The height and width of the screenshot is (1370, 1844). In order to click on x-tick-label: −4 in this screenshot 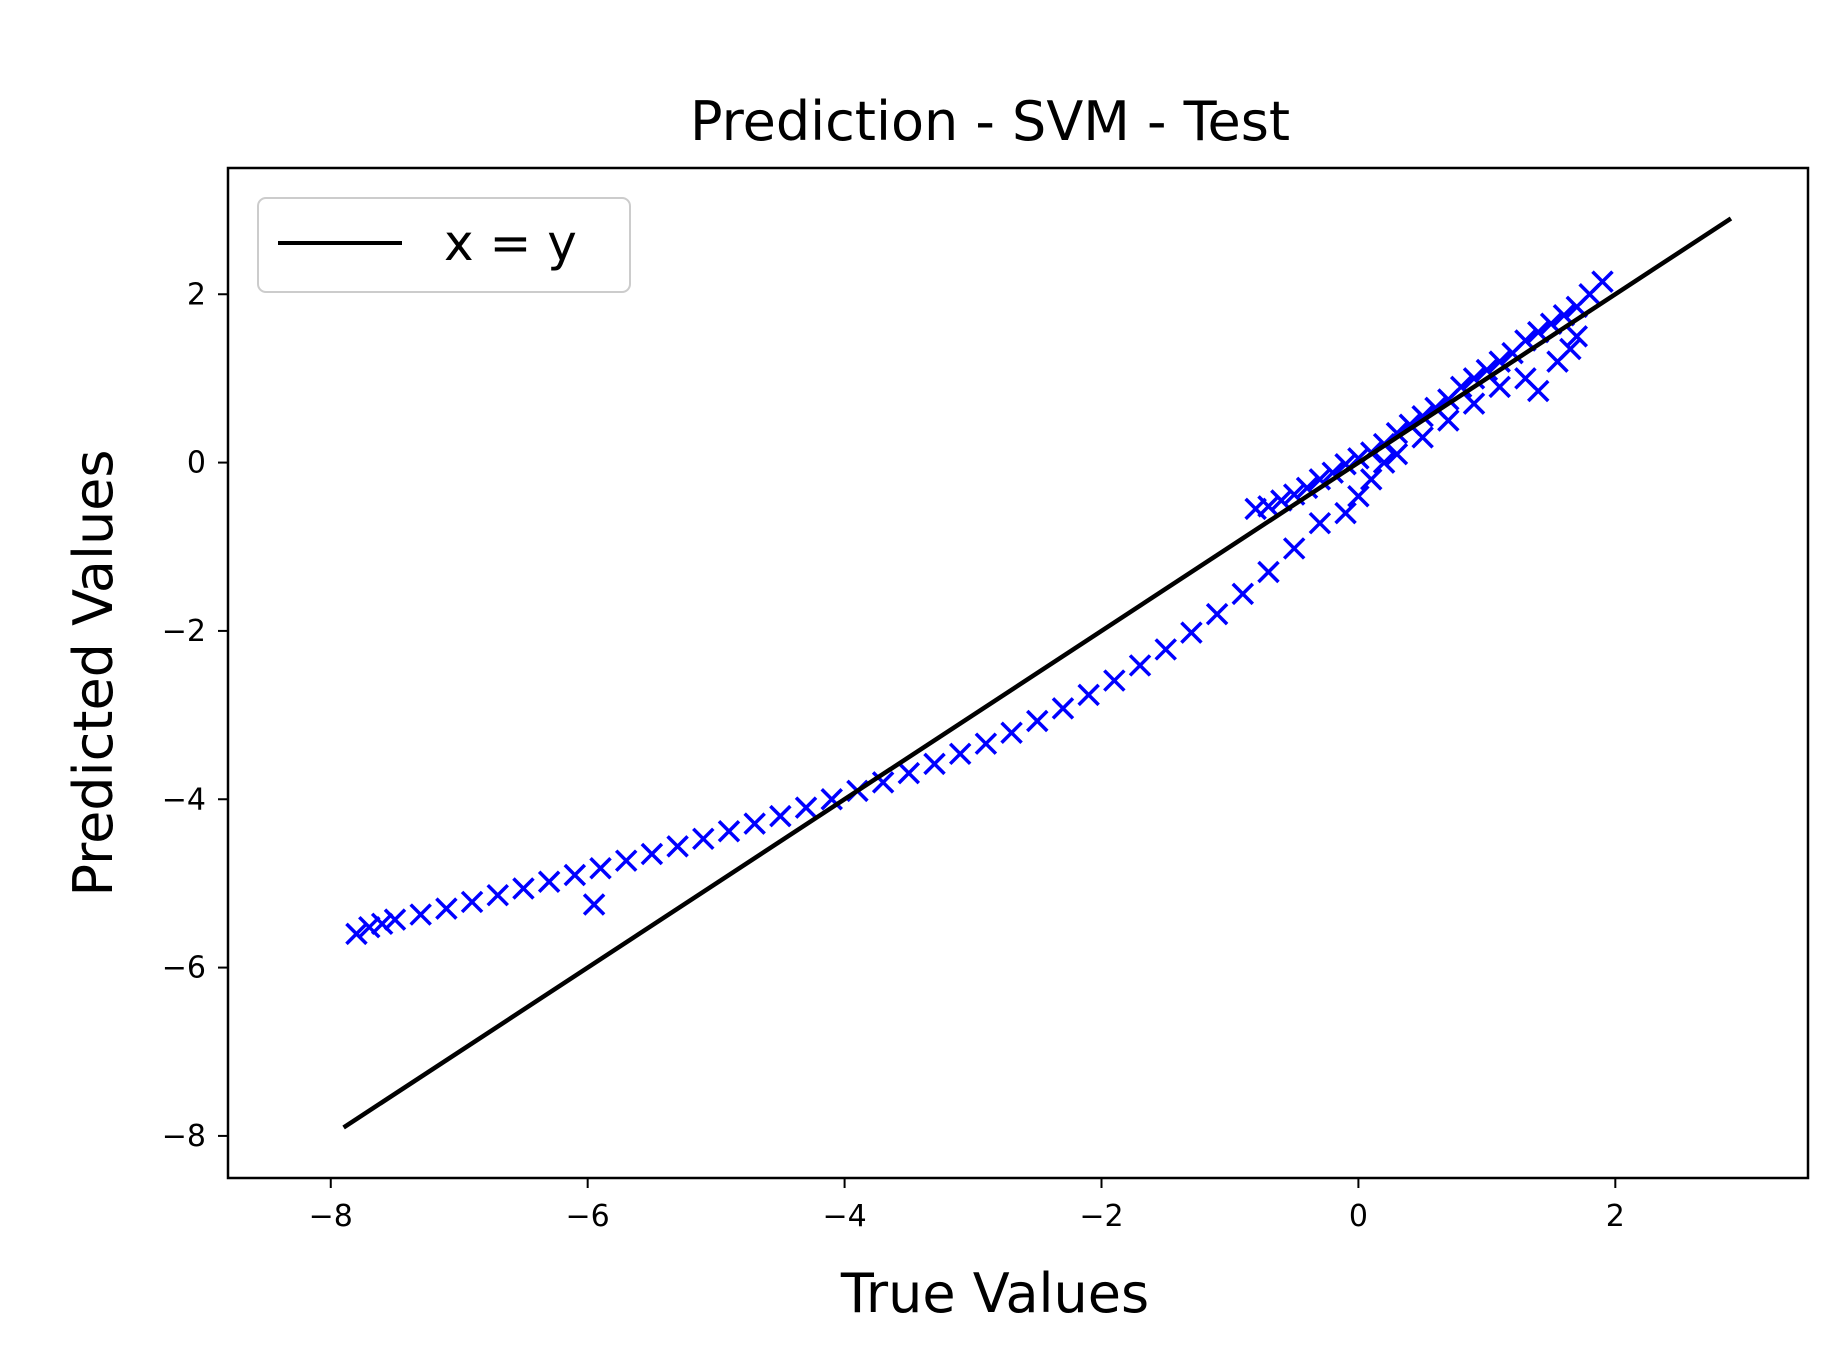, I will do `click(844, 1216)`.